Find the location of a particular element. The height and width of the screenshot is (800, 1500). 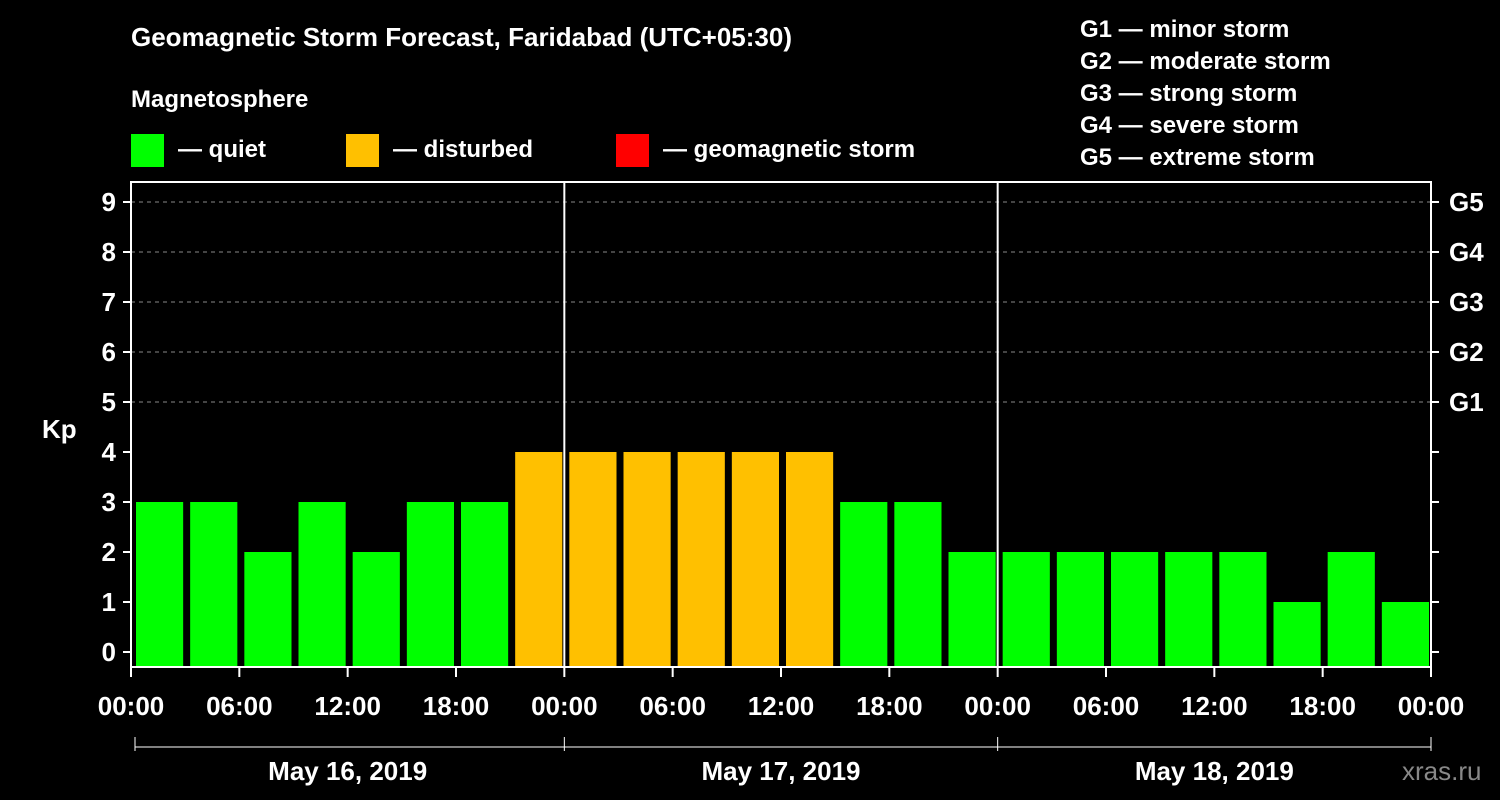

g-scale-label: G3 is located at coordinates (1466, 302).